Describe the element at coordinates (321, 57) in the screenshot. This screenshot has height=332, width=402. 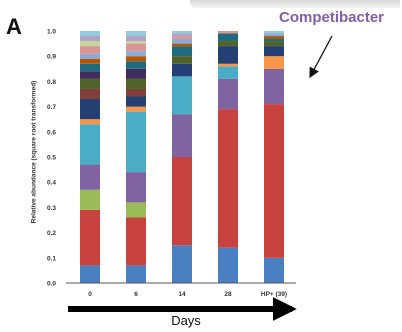
I see `callout-arrow` at that location.